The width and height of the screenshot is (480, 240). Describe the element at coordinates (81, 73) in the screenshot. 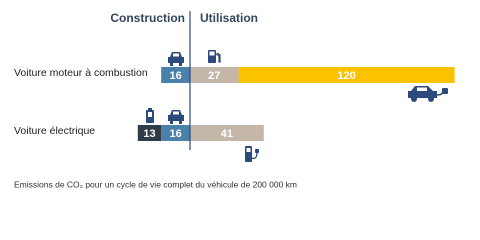

I see `category-label: Voiture moteur à combustion` at that location.